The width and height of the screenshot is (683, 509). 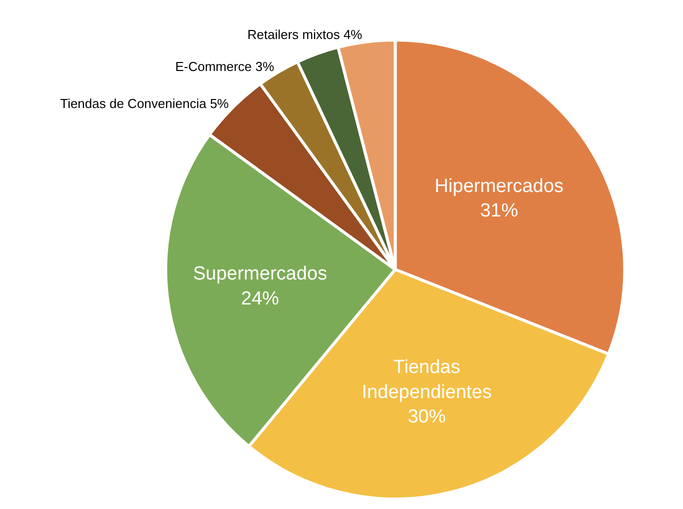 What do you see at coordinates (260, 274) in the screenshot?
I see `slice-label: Supermercados` at bounding box center [260, 274].